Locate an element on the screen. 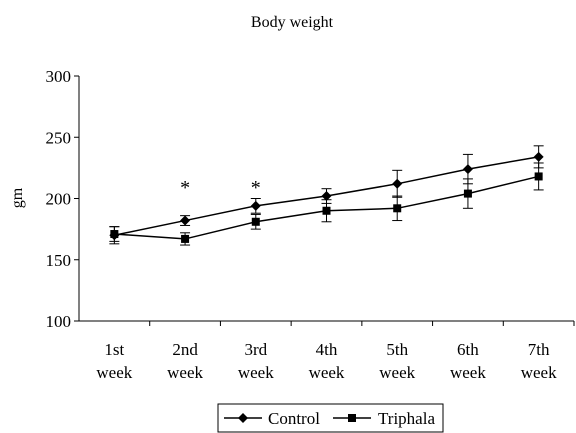 The width and height of the screenshot is (576, 433). y-tick-labels: 100 150 200 250 300 is located at coordinates (59, 199).